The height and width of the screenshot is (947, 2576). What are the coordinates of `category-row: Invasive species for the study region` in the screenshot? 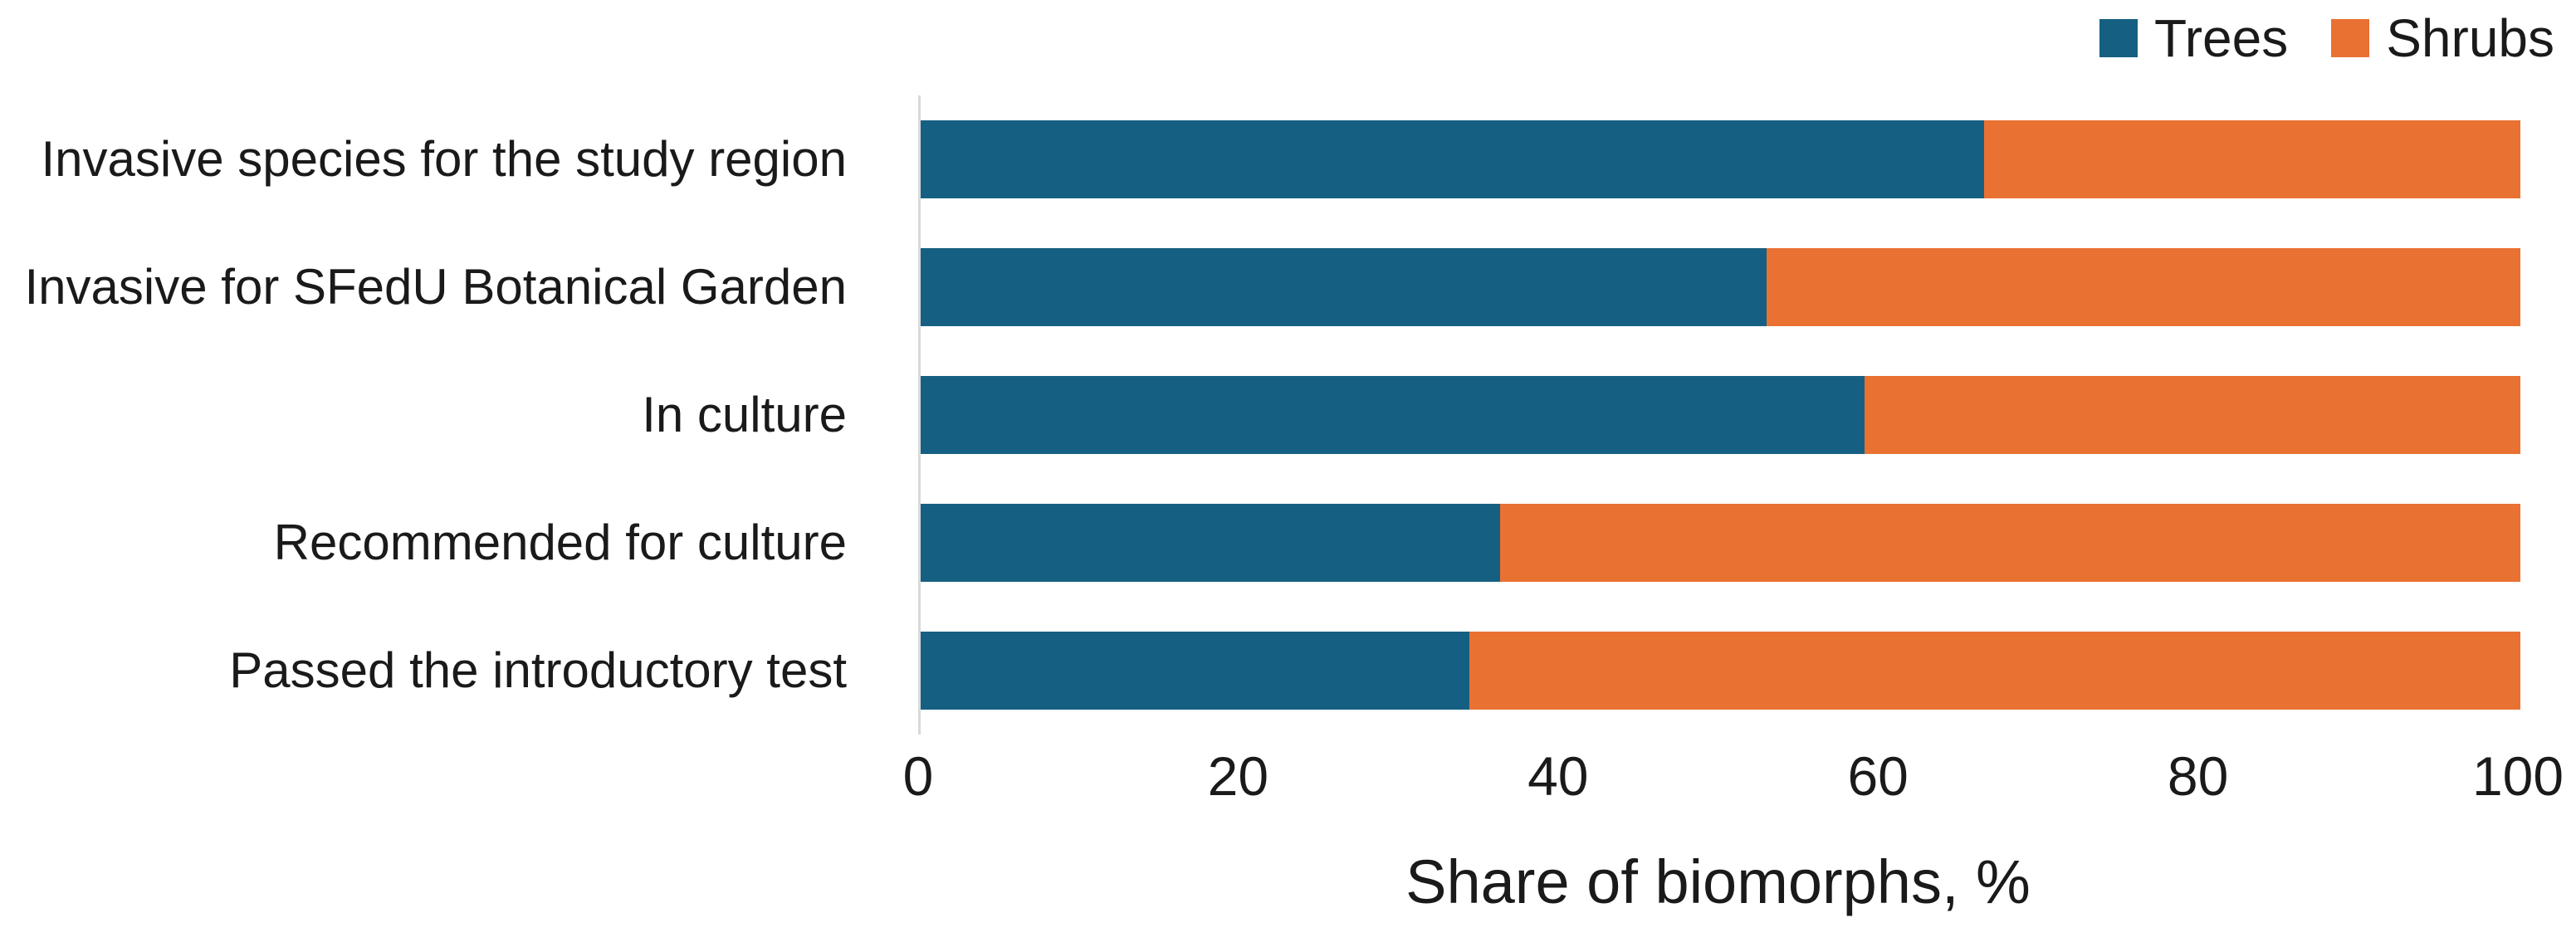 It's located at (441, 159).